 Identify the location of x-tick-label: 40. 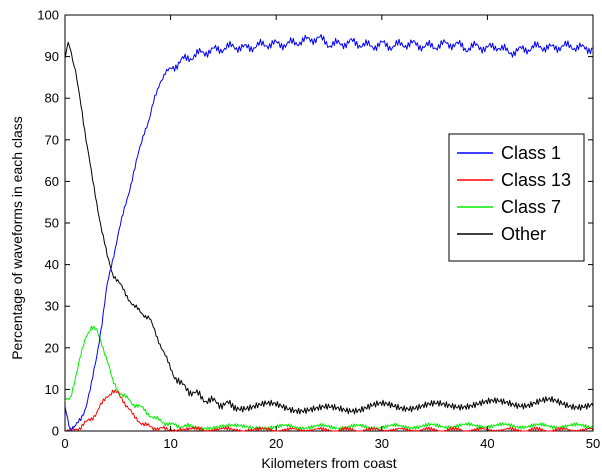
(487, 443).